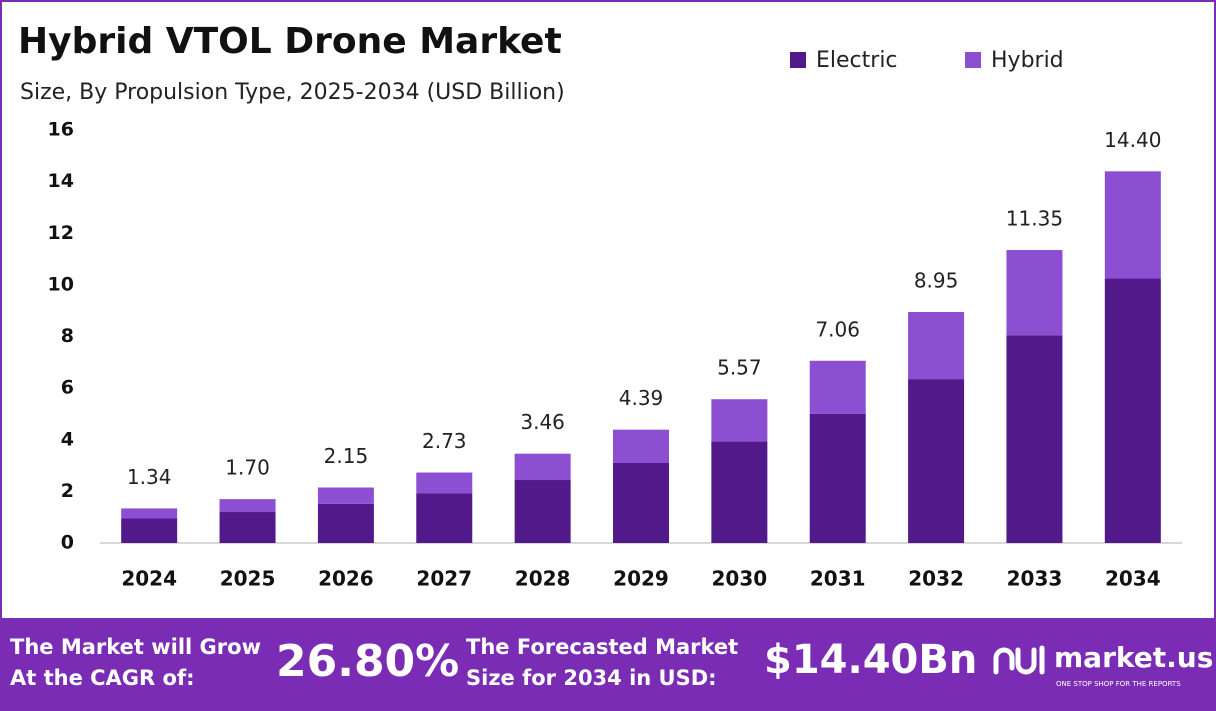  Describe the element at coordinates (248, 579) in the screenshot. I see `x-tick-label: 2025` at that location.